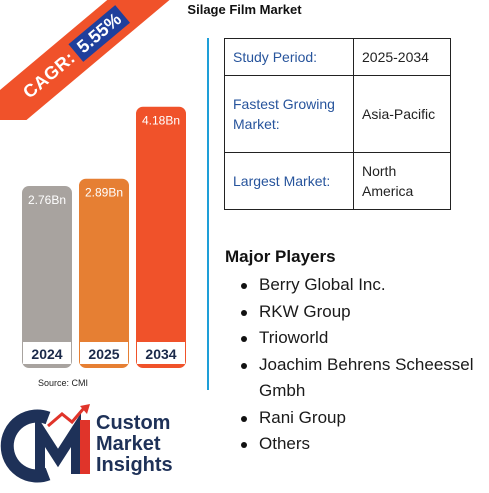  I want to click on chart-title: Silage Film Market, so click(244, 9).